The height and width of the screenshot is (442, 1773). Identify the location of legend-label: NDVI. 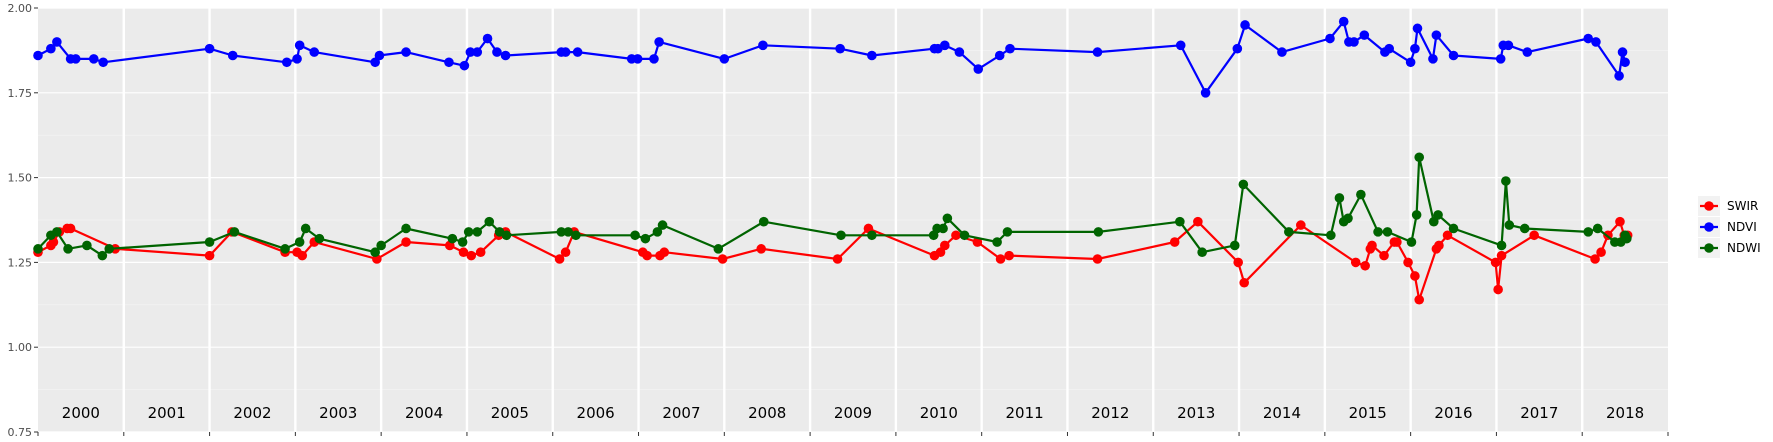
(1742, 227).